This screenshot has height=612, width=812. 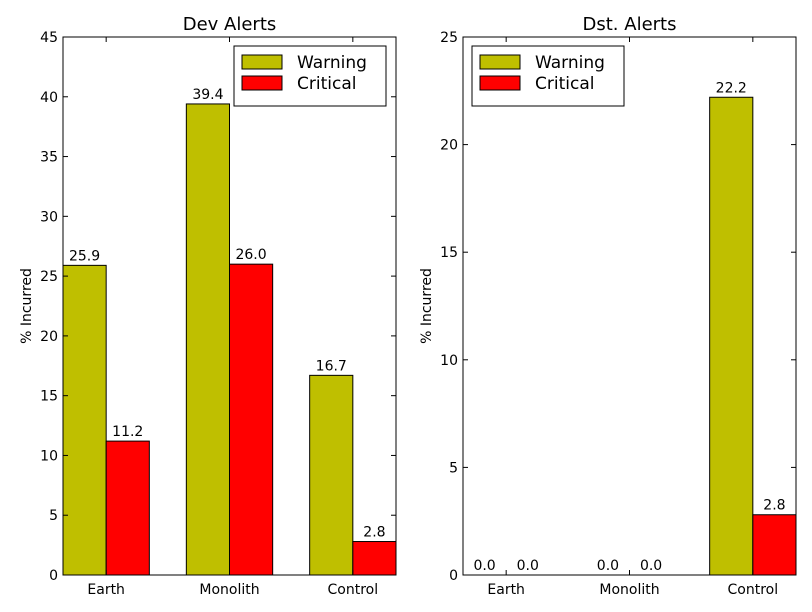 What do you see at coordinates (207, 339) in the screenshot?
I see `bar-warning-monolith` at bounding box center [207, 339].